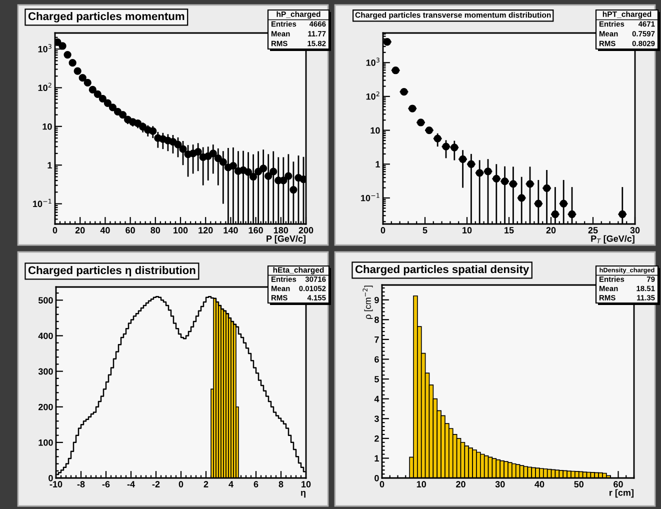 This screenshot has width=661, height=509. What do you see at coordinates (45, 442) in the screenshot?
I see `y-tick-label: 100` at bounding box center [45, 442].